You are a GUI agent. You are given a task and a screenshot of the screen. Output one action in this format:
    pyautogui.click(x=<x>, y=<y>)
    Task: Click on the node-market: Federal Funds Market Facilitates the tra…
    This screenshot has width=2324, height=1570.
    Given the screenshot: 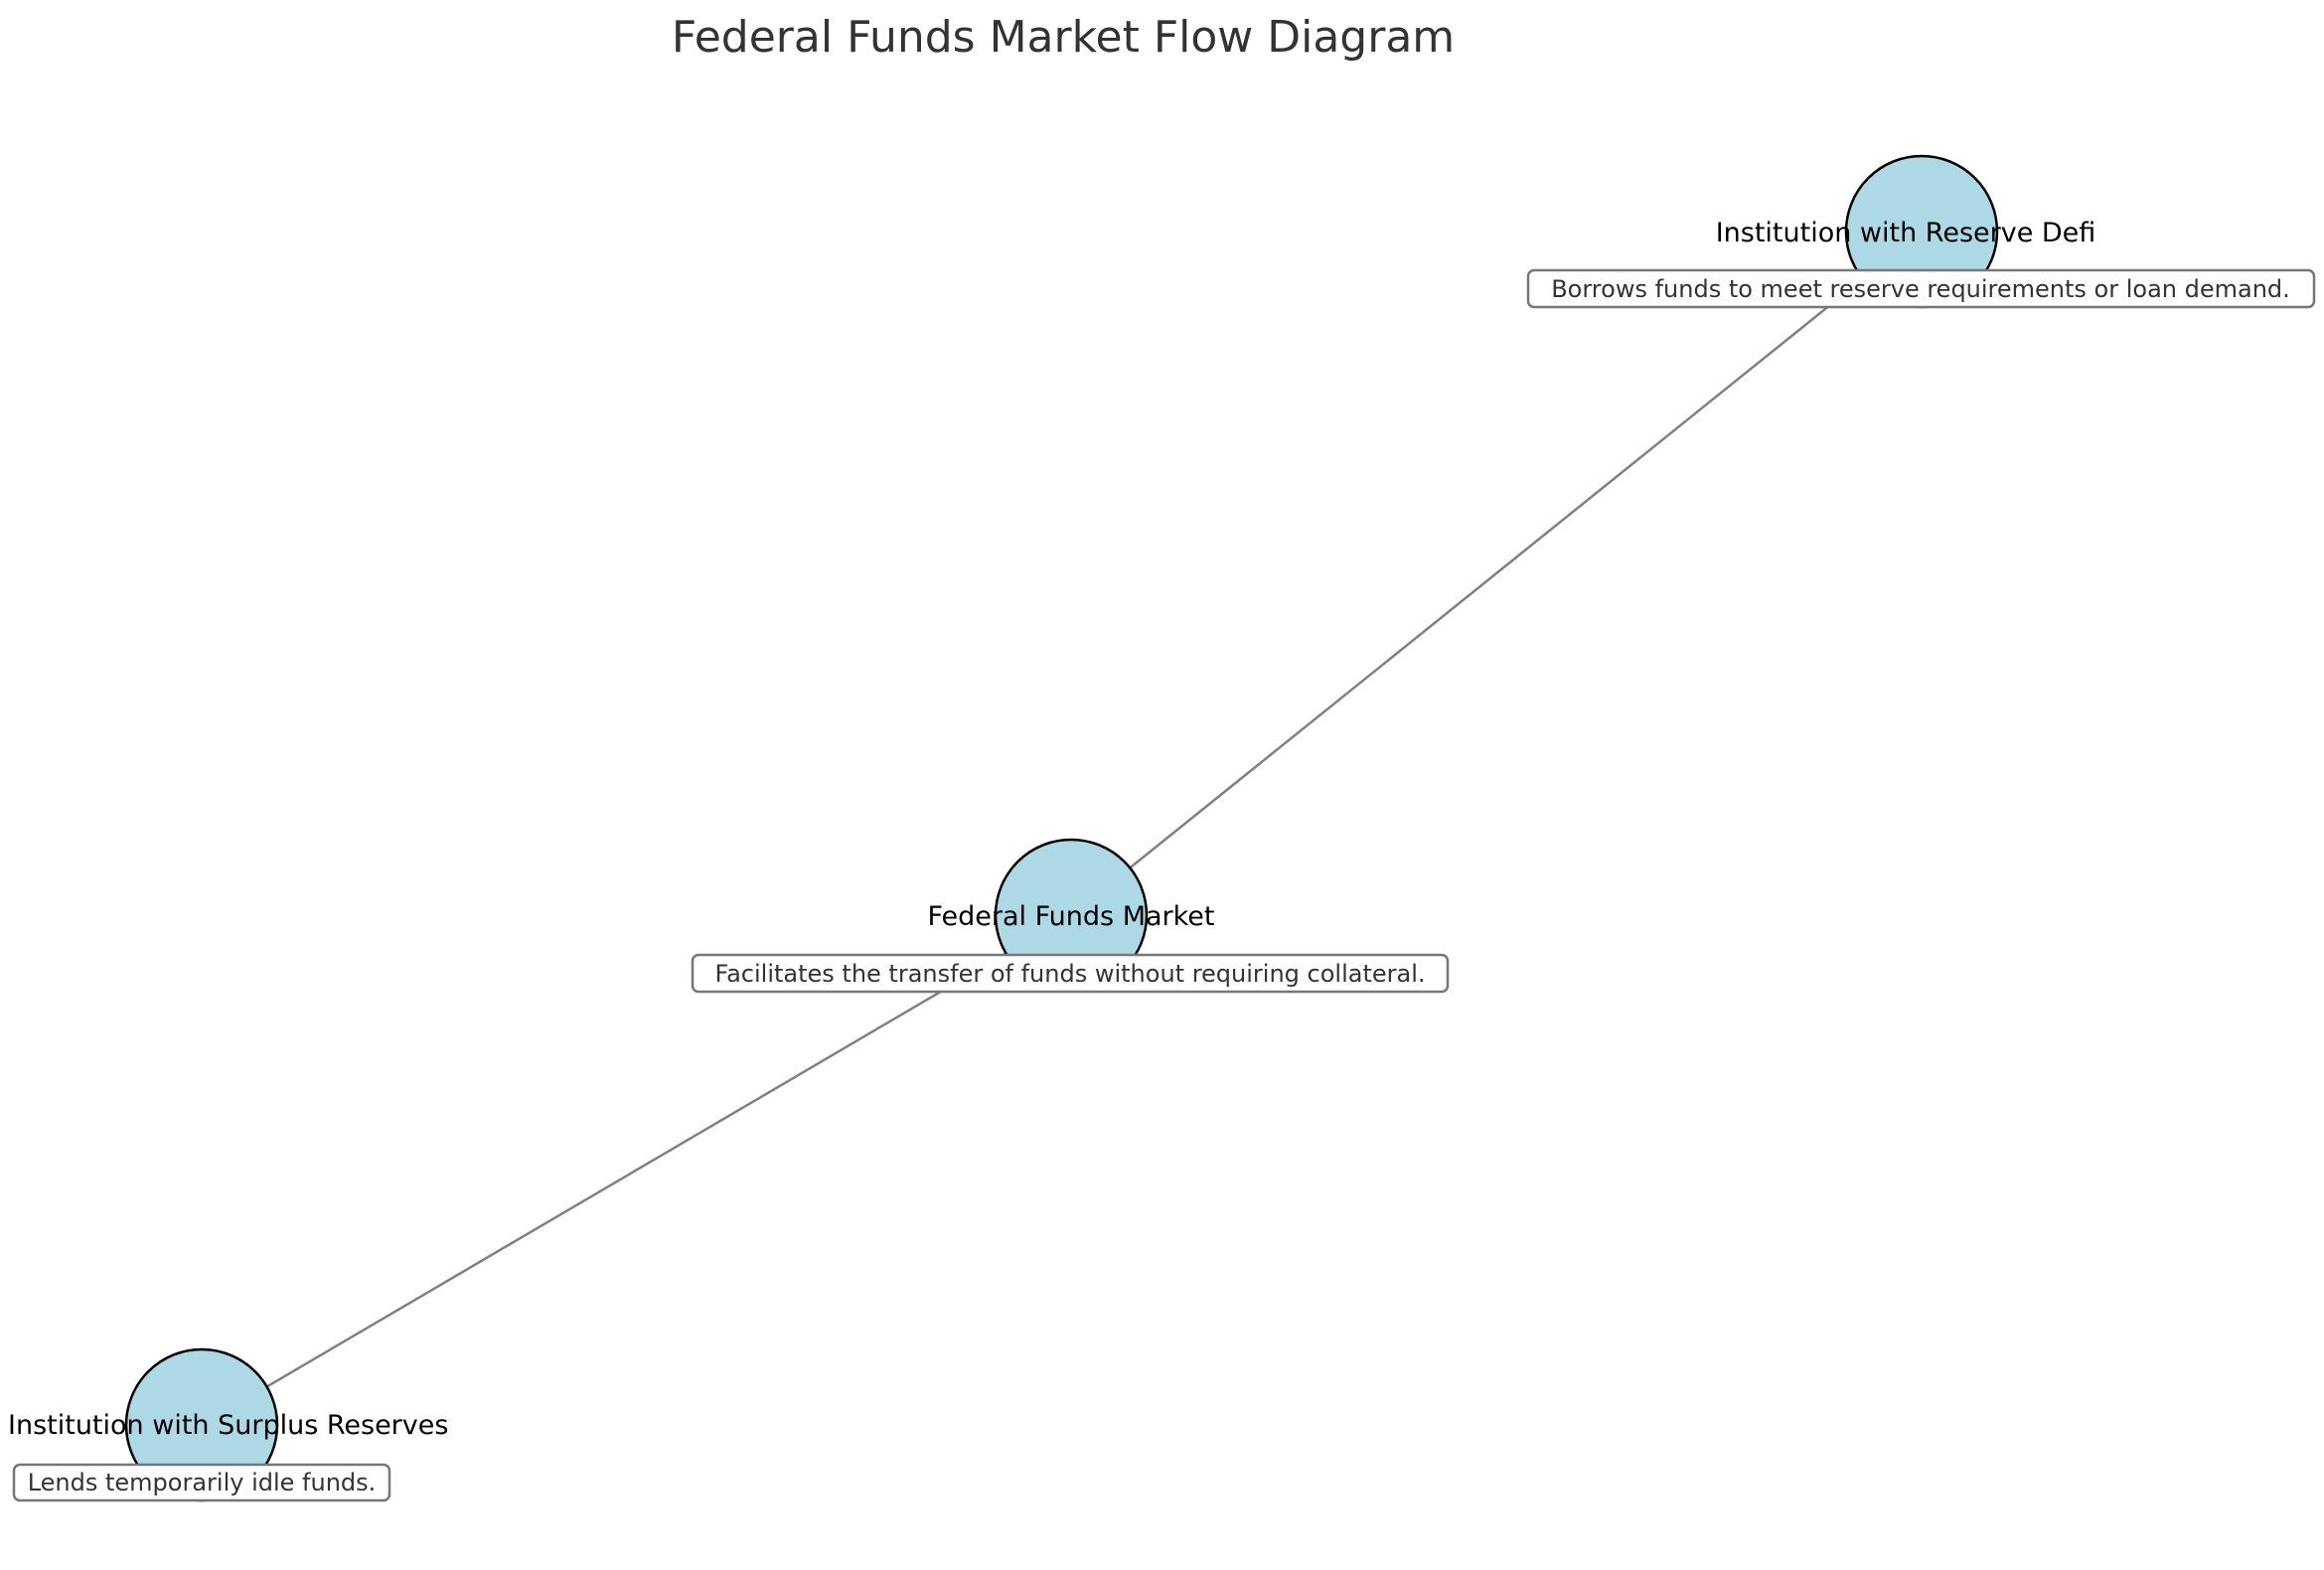 What is the action you would take?
    pyautogui.click(x=1070, y=916)
    